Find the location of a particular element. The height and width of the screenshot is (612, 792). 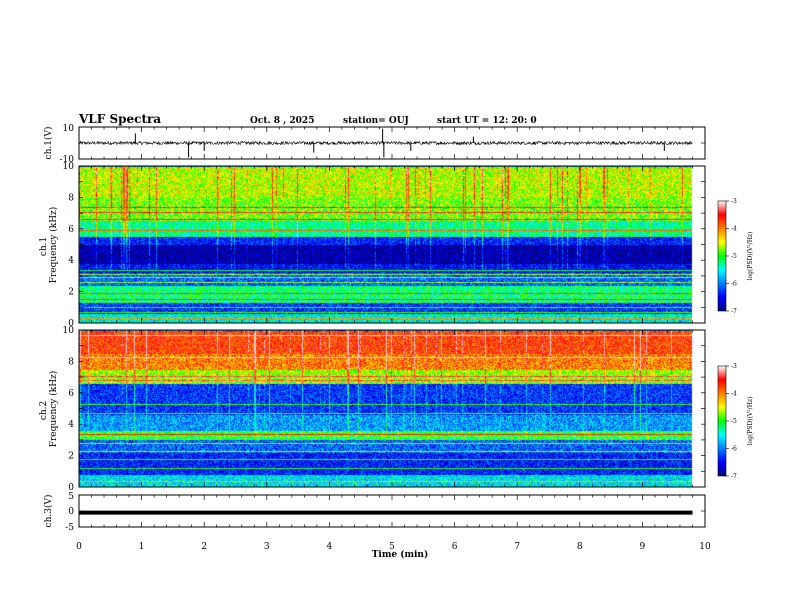

time-tick-label: 6 is located at coordinates (455, 547).